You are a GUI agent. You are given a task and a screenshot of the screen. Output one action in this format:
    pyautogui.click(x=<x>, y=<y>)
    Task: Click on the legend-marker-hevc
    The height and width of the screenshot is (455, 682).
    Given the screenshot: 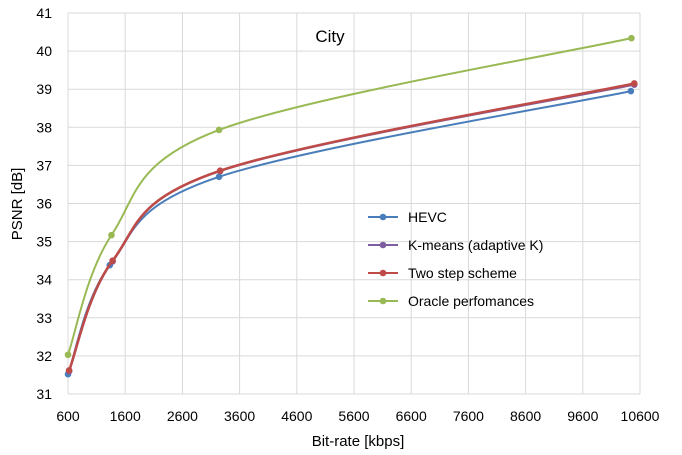 What is the action you would take?
    pyautogui.click(x=383, y=217)
    